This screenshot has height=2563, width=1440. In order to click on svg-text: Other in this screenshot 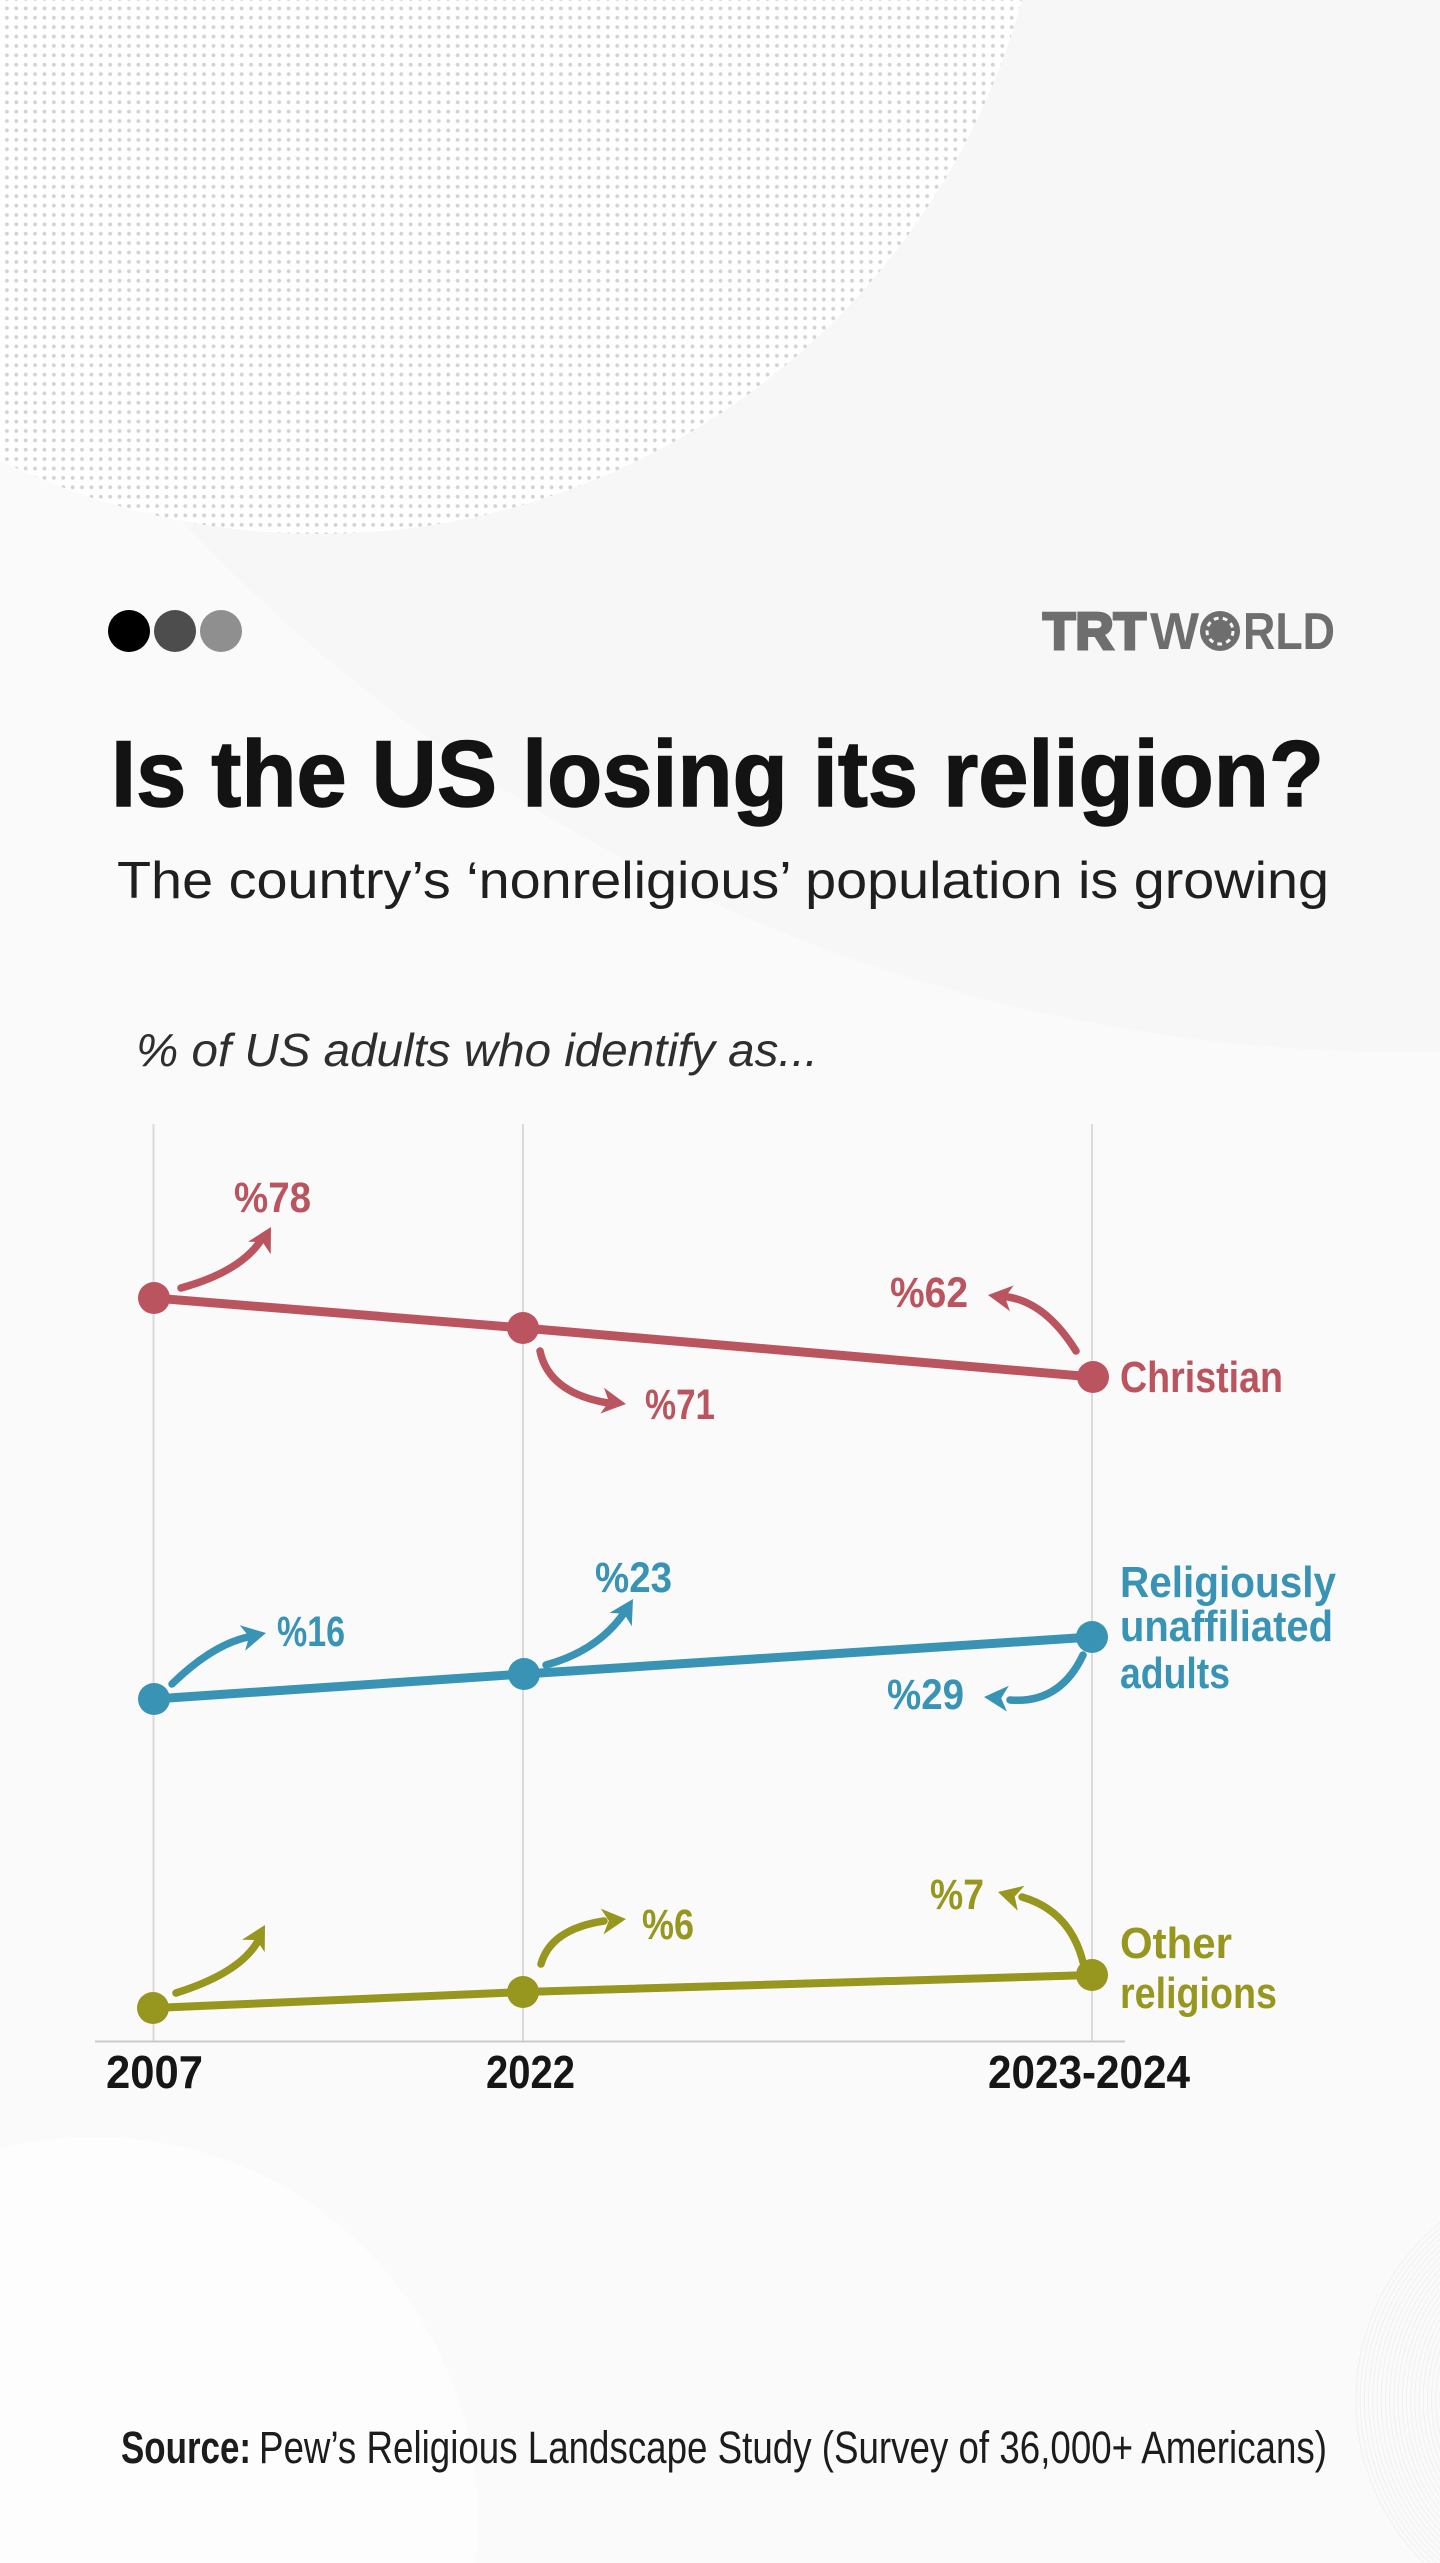, I will do `click(1176, 1943)`.